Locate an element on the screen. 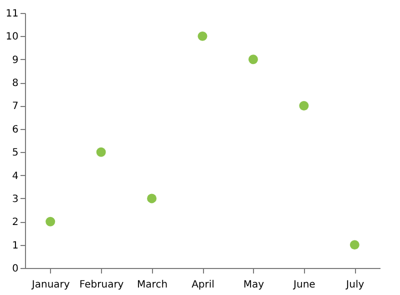 This screenshot has width=400, height=295. y-tick-label: 6 is located at coordinates (15, 130).